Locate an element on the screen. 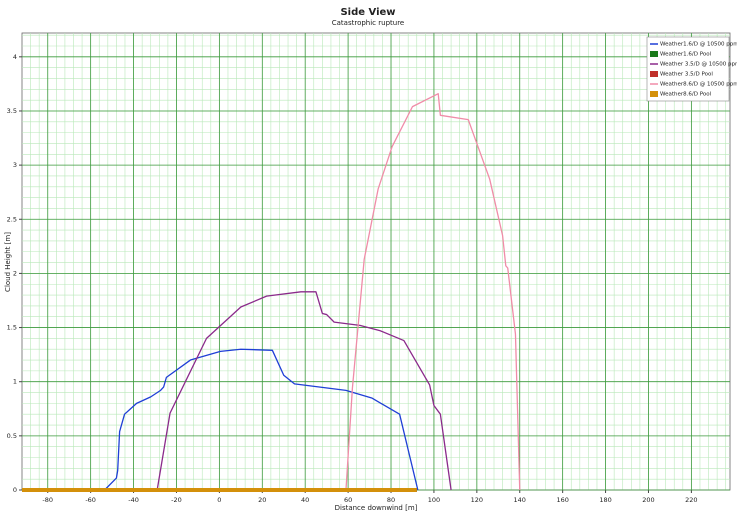 This screenshot has width=737, height=519. x-tick-label: 40 is located at coordinates (305, 500).